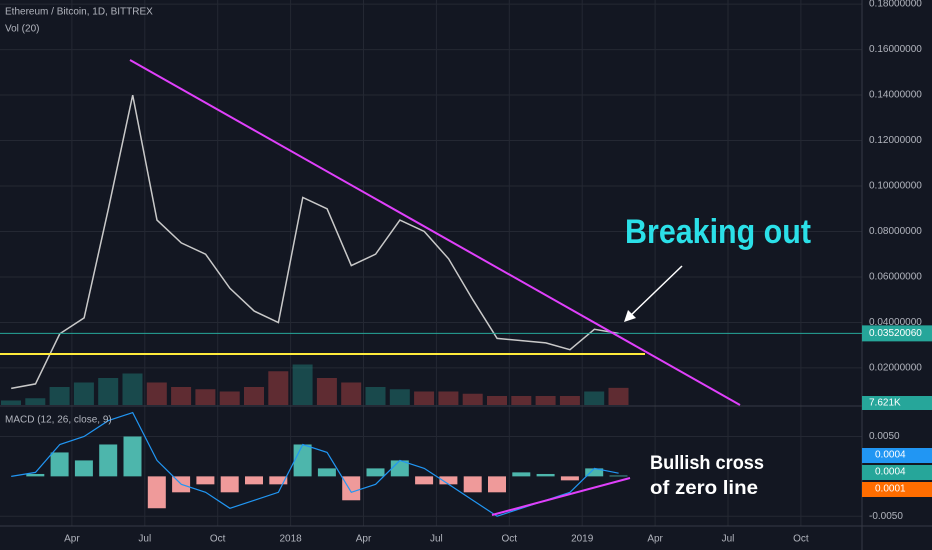  I want to click on annotation: Breaking out, so click(718, 232).